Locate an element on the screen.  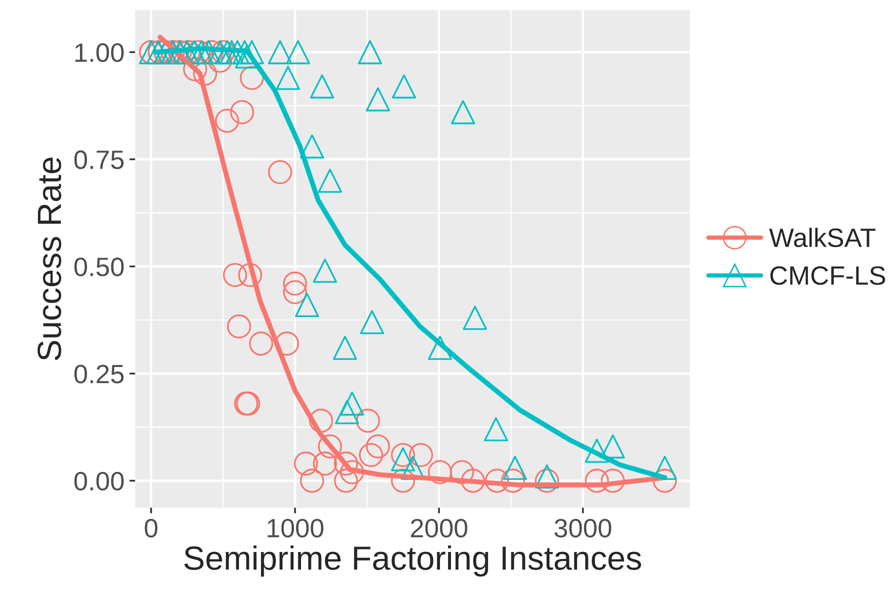
y-tick-label: 0.50 is located at coordinates (99, 267).